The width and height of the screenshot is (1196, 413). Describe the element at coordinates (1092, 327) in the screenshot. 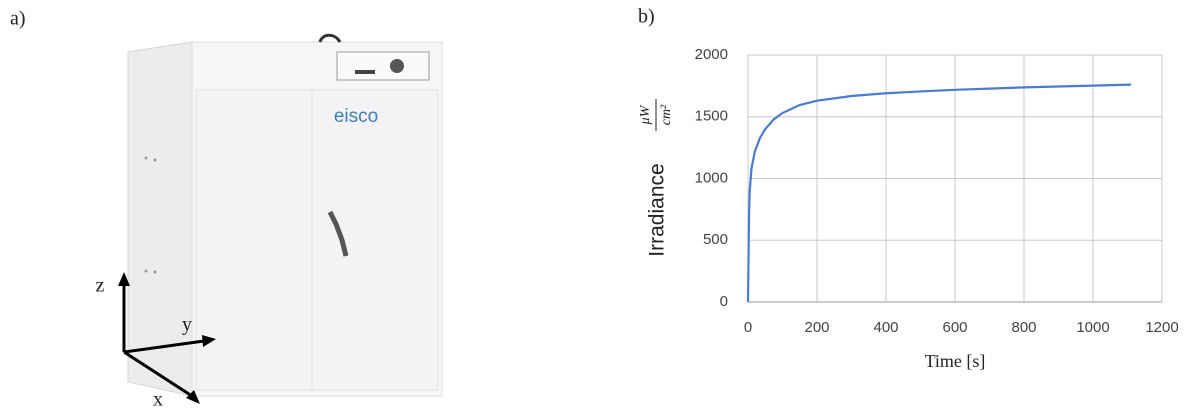

I see `x-tick-label: 1000` at that location.